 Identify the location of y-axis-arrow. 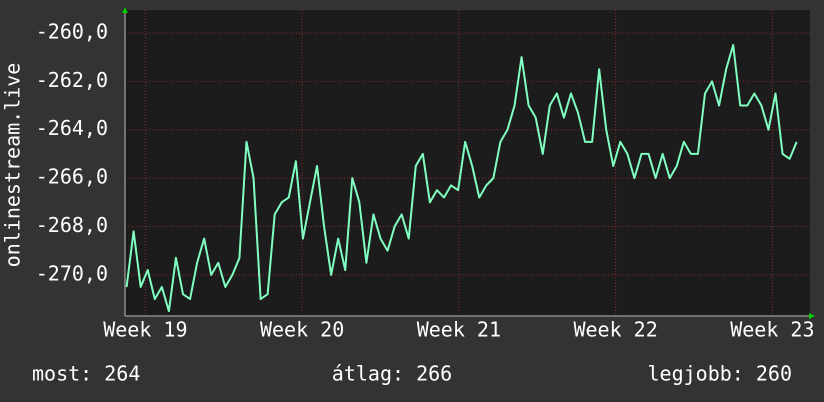
(125, 10).